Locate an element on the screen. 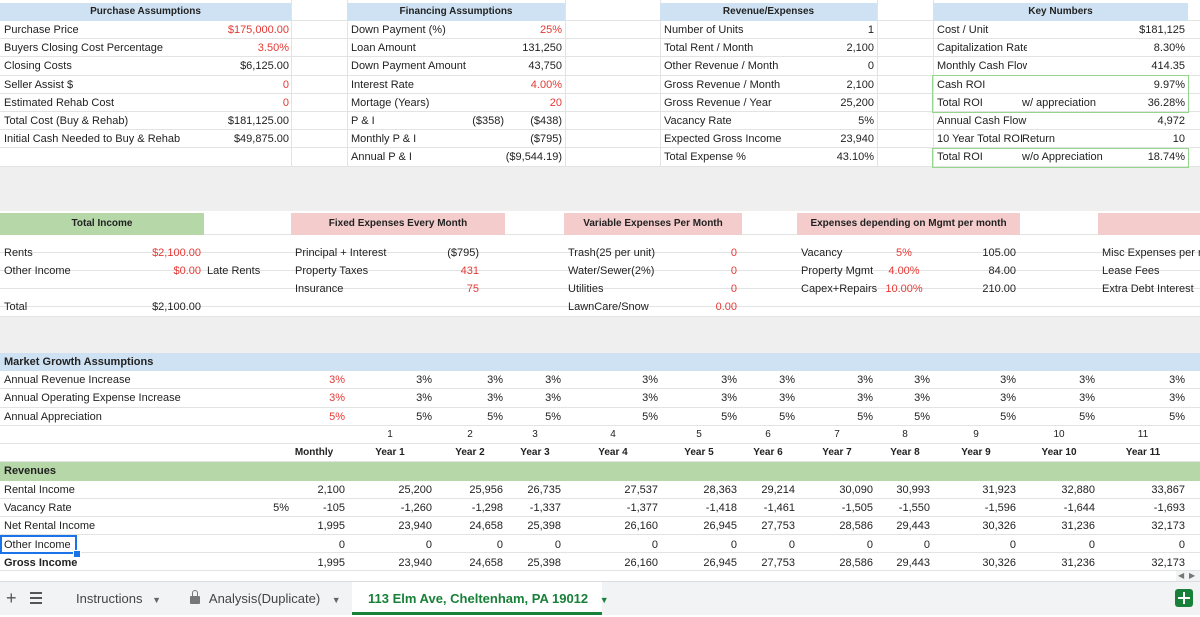  purchase-row-value: 3.50% is located at coordinates (273, 48).